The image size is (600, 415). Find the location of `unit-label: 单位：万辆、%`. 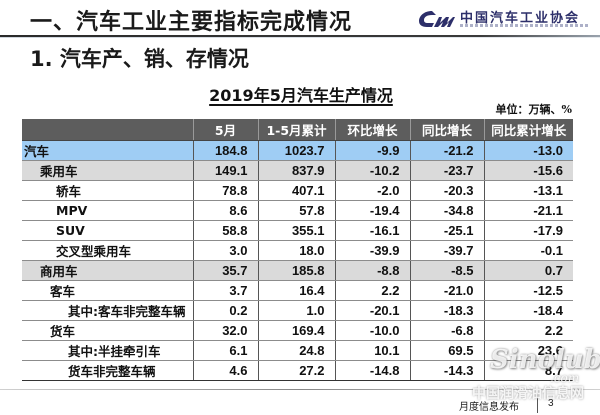

unit-label: 单位：万辆、% is located at coordinates (533, 109).